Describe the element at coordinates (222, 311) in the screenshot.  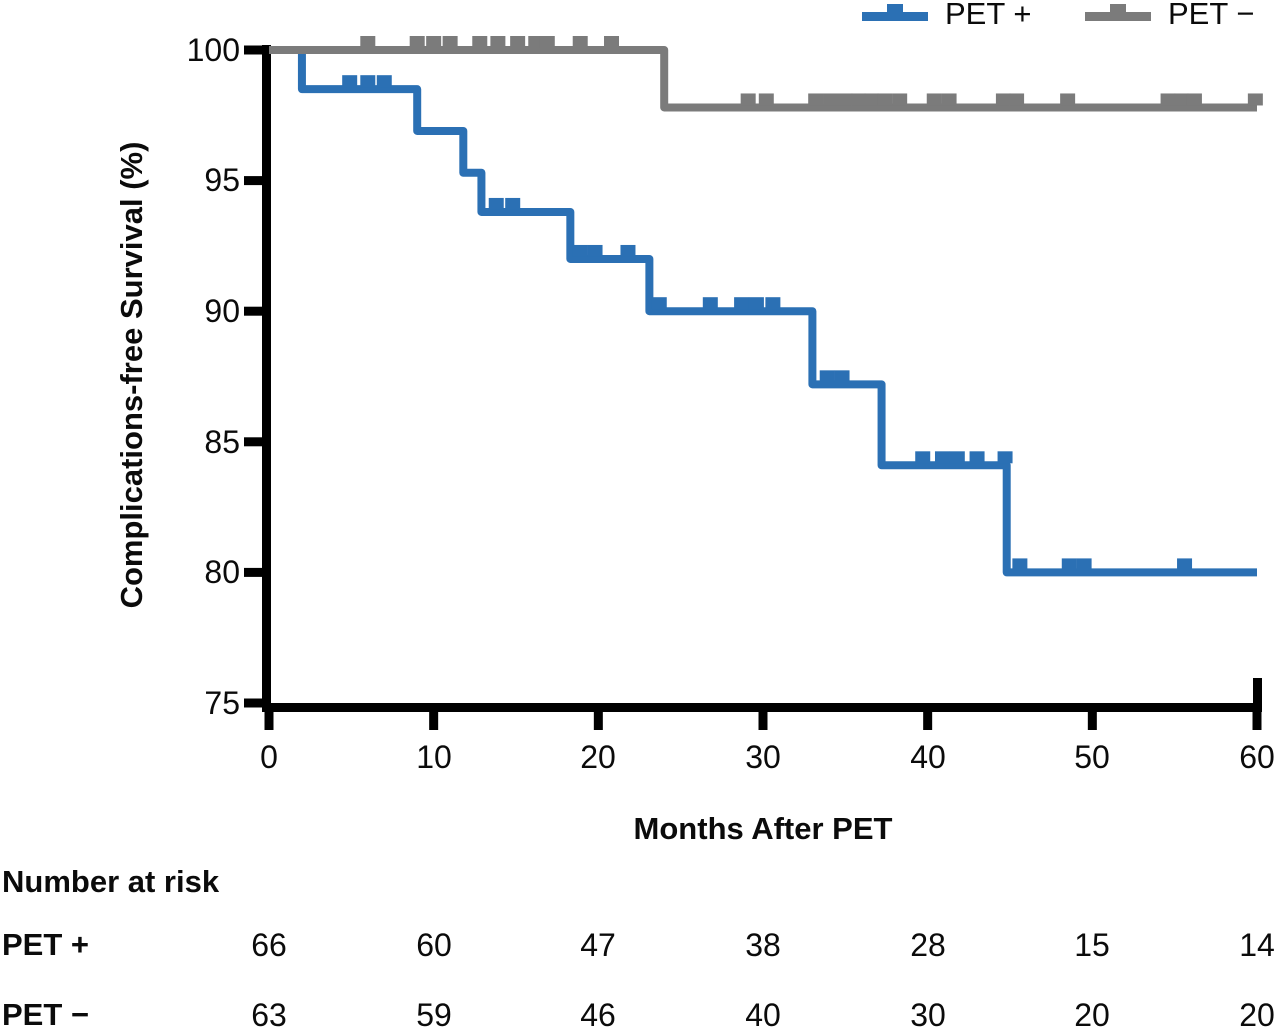
I see `y-tick-label: 90` at that location.